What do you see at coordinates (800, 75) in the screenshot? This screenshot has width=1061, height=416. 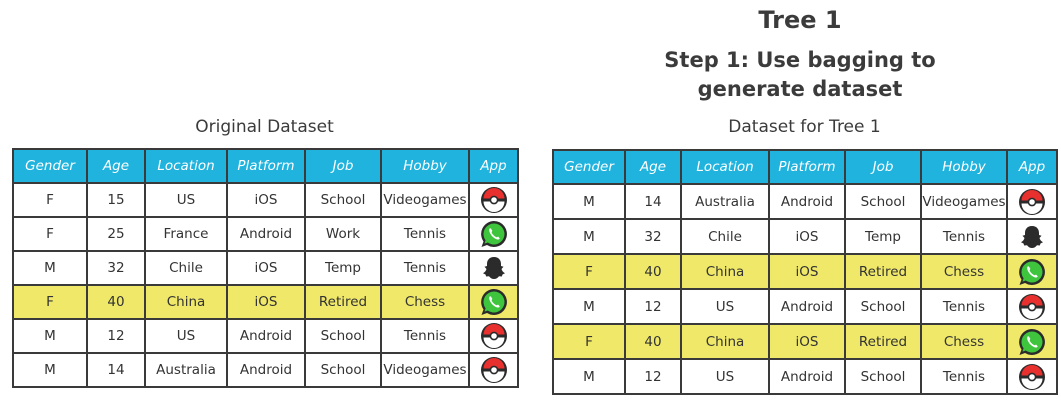 I see `step-subtitle: Step 1: Use bagging to generate dataset` at bounding box center [800, 75].